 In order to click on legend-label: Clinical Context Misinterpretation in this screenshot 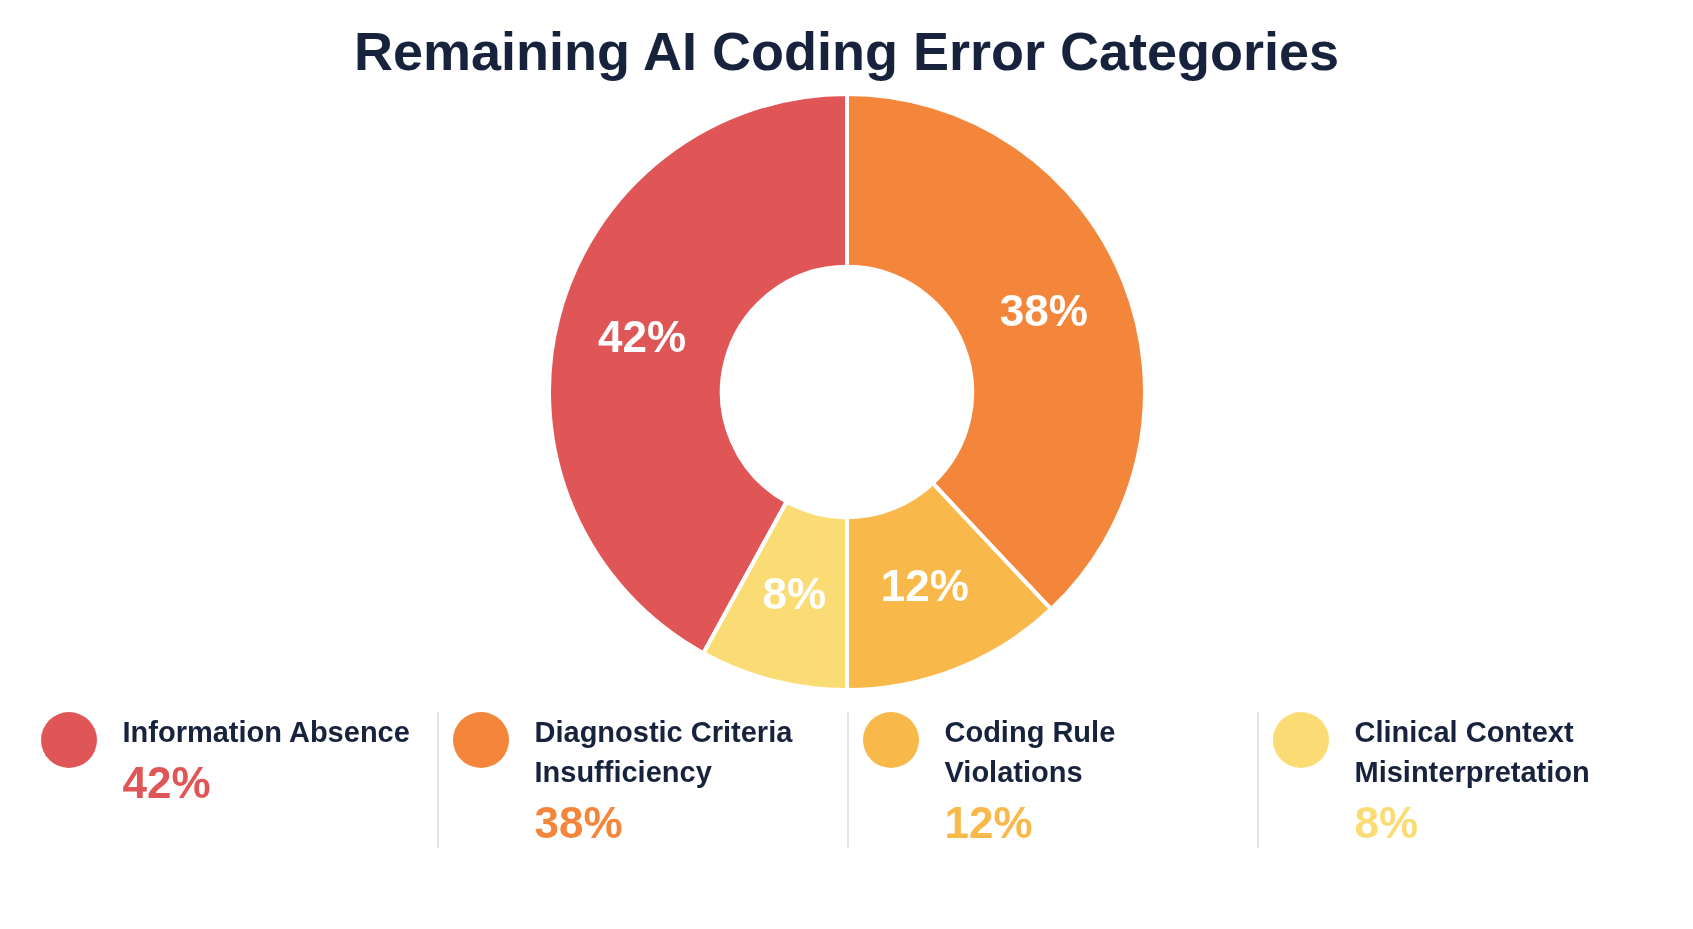, I will do `click(1472, 752)`.